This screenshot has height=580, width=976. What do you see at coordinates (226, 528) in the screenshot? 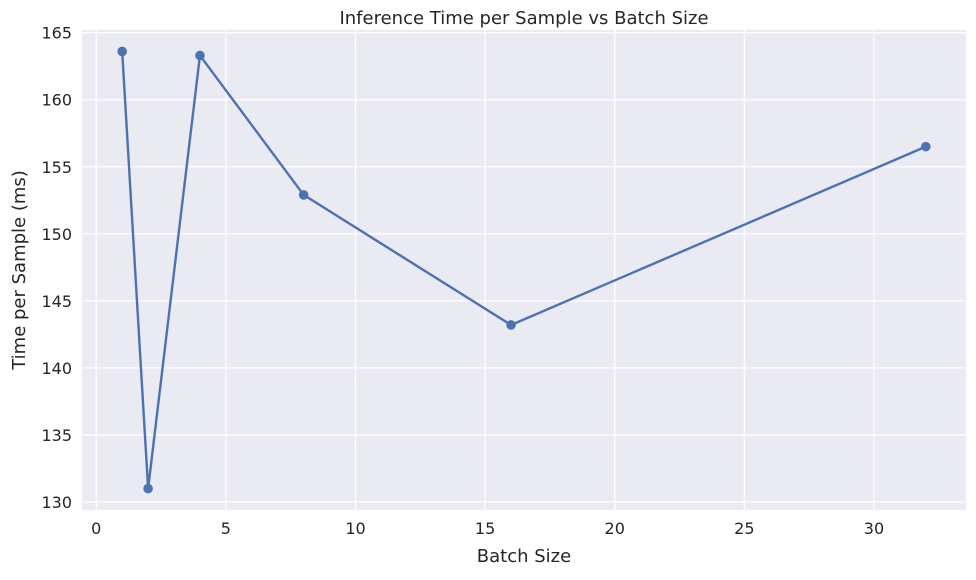
I see `x-tick-label: 5` at bounding box center [226, 528].